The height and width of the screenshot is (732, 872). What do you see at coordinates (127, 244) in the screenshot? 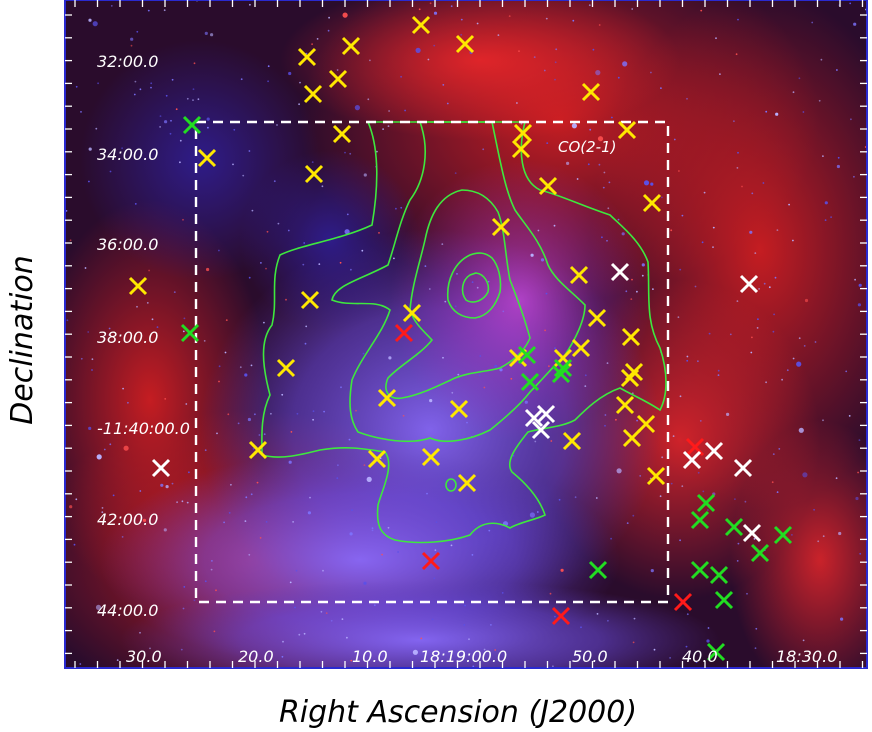
I see `dec-tick-label: 36:00.0` at bounding box center [127, 244].